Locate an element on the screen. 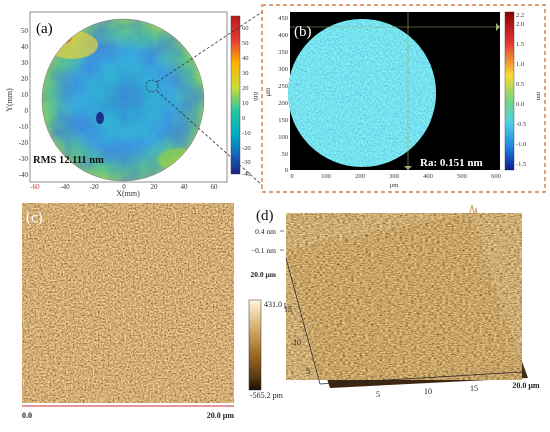  panel-a-ytick: 40 is located at coordinates (25, 47).